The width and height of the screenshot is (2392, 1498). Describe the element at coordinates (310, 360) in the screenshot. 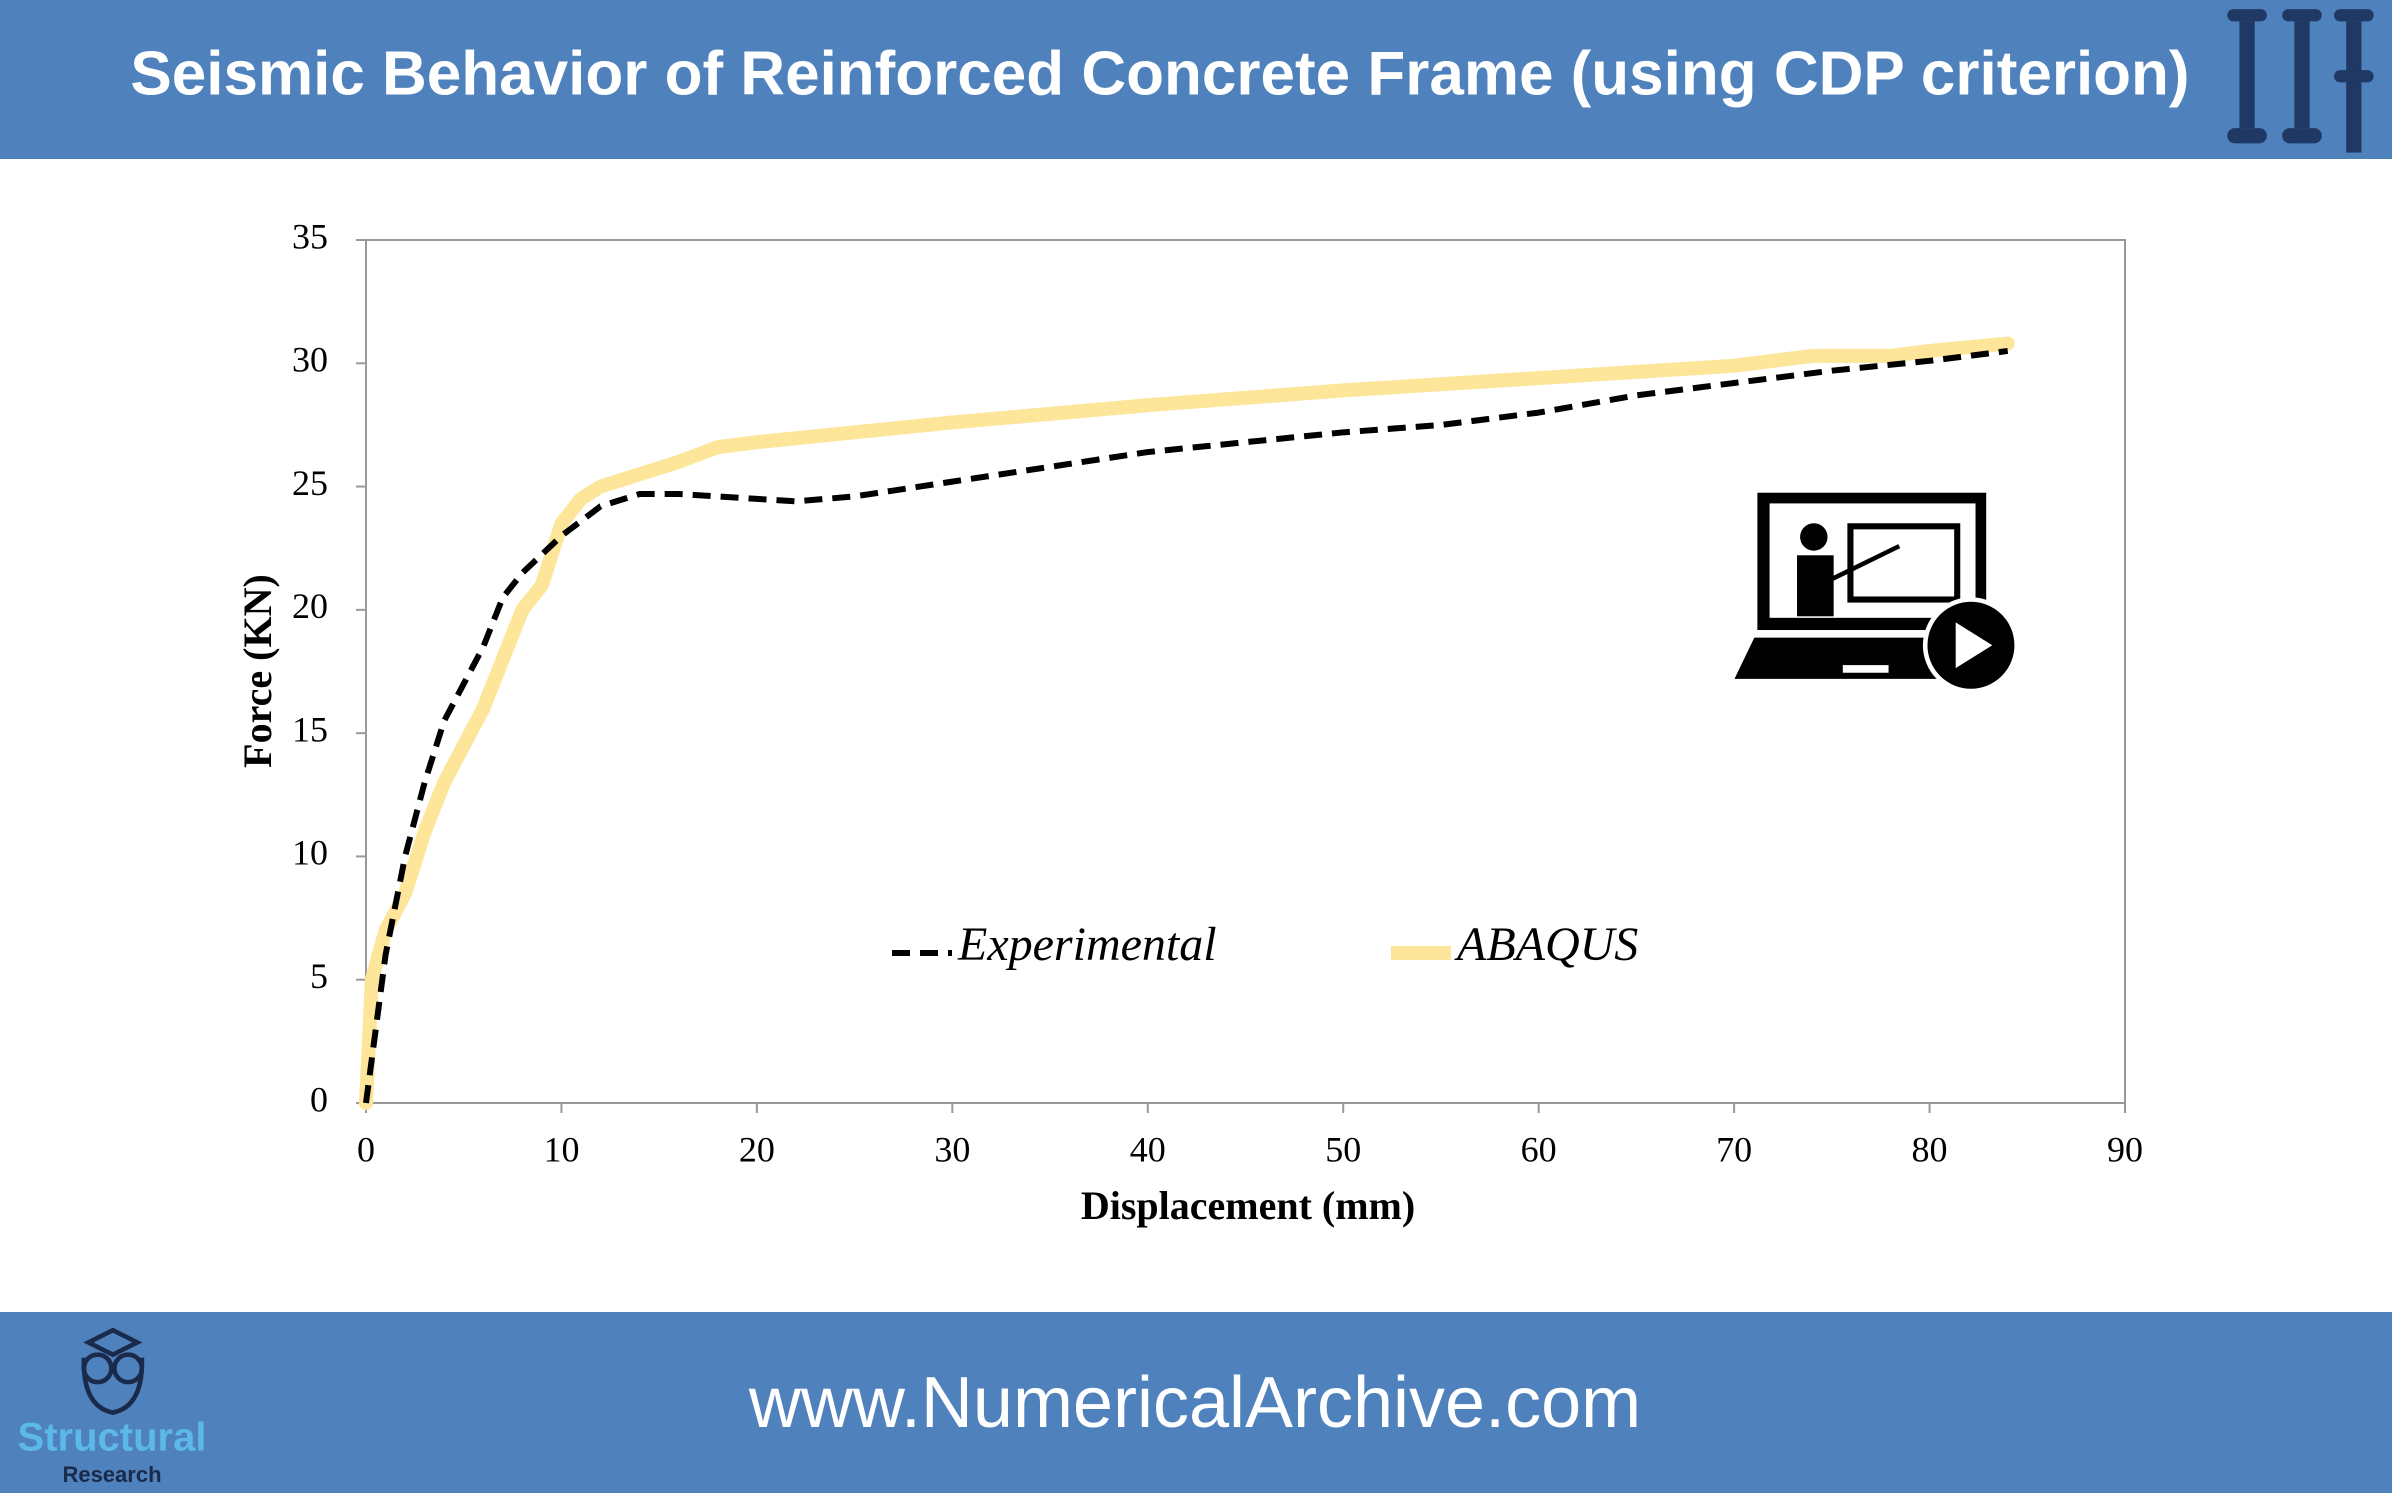

I see `y-tick-label: 30` at that location.